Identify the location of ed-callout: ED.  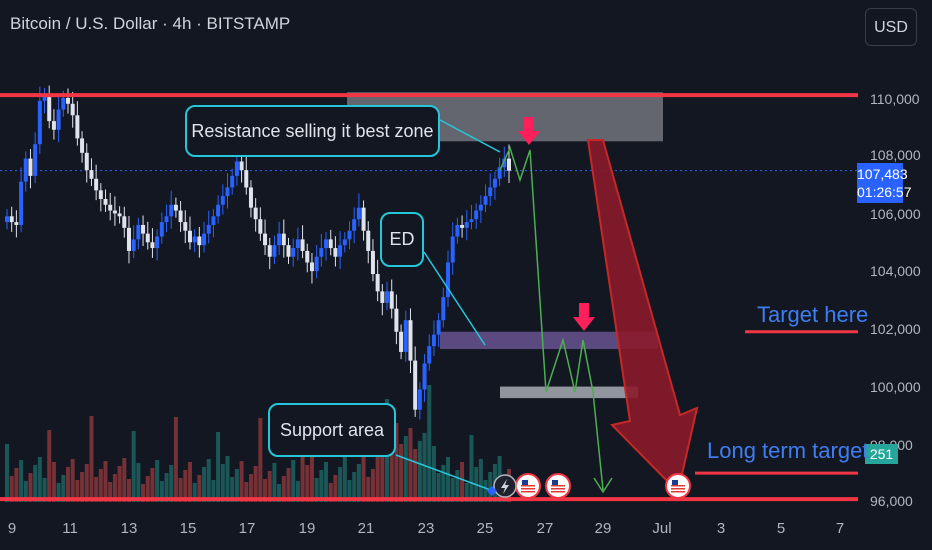
(402, 239).